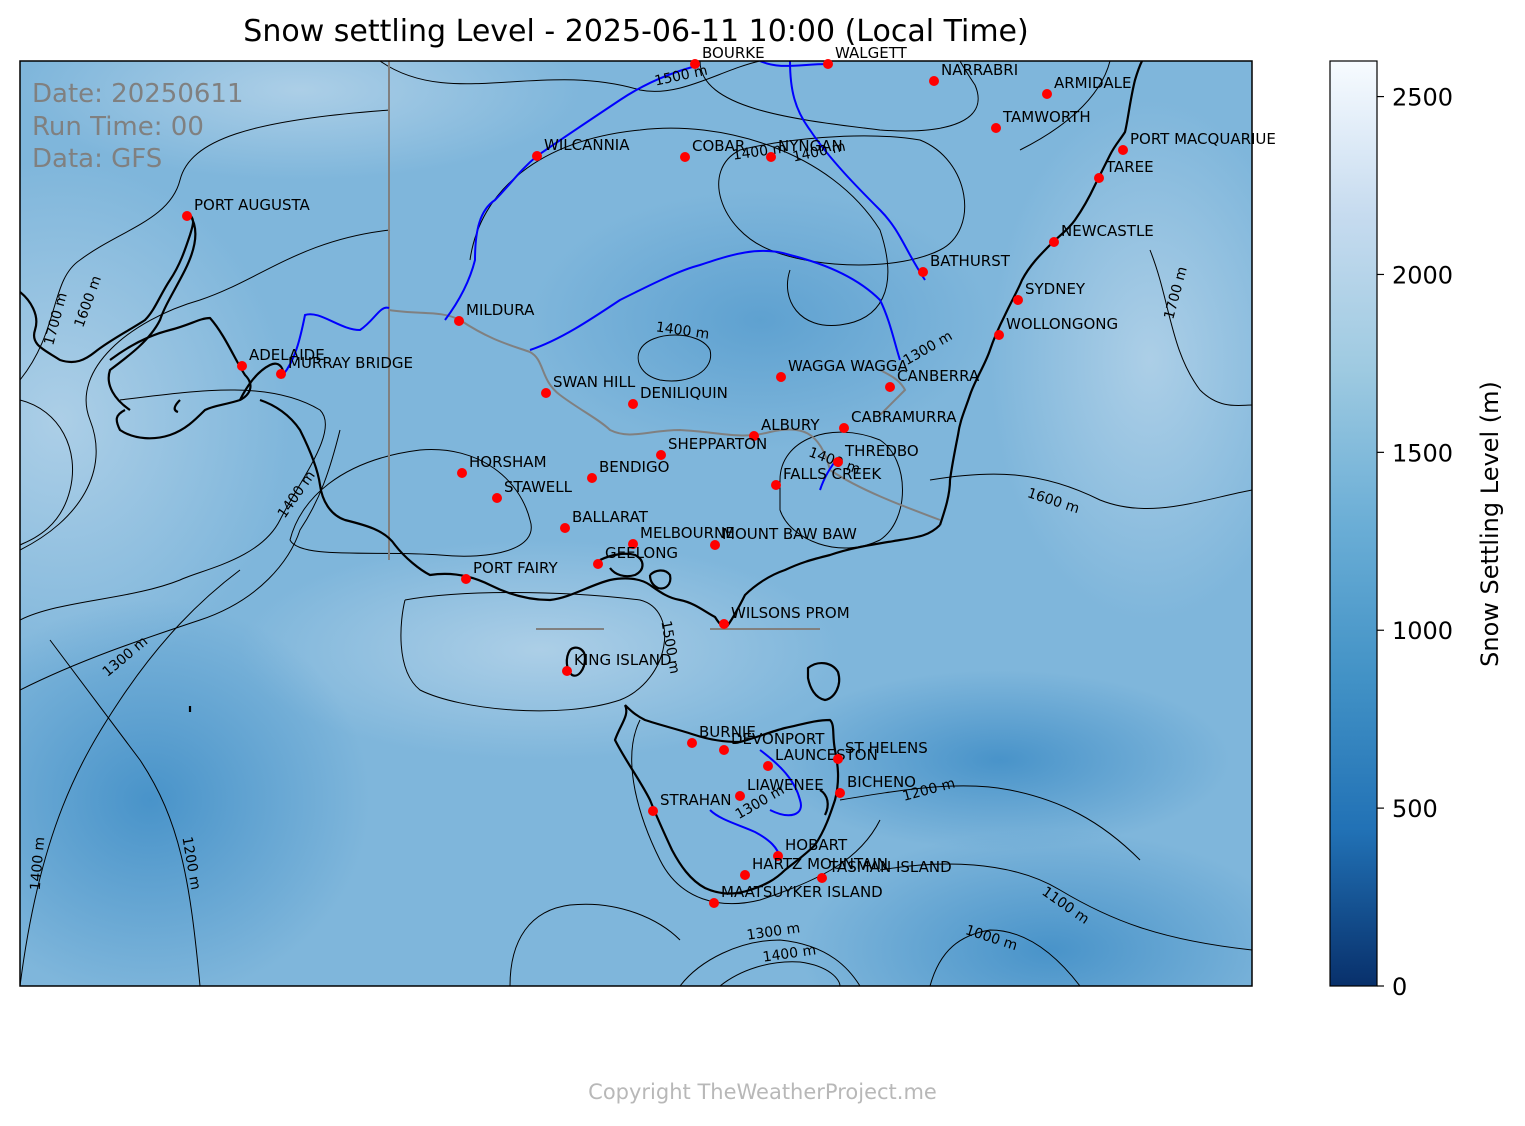 The image size is (1525, 1126). I want to click on river-barwon, so click(794, 64).